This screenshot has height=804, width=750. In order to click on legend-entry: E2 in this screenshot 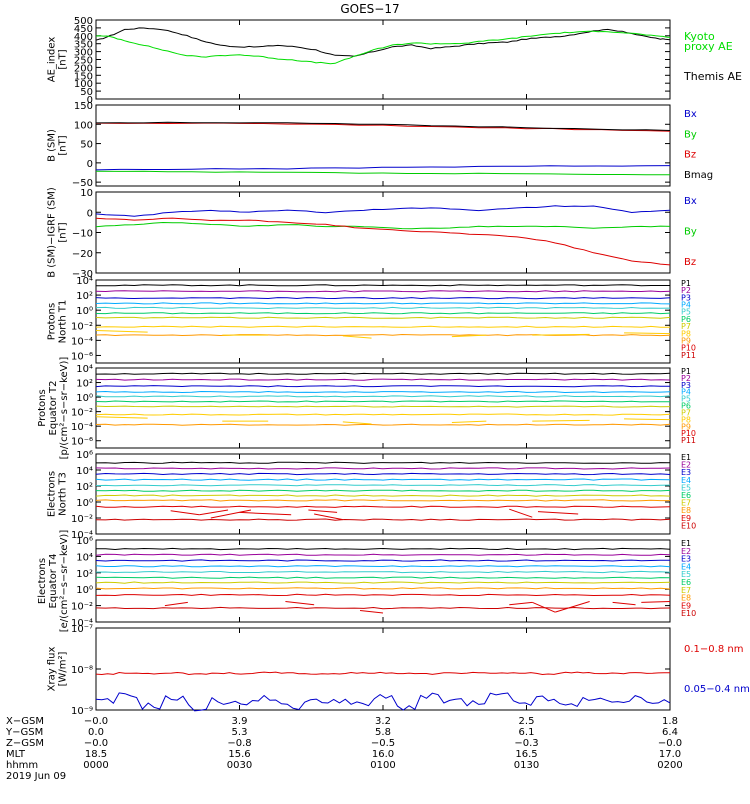, I will do `click(686, 551)`.